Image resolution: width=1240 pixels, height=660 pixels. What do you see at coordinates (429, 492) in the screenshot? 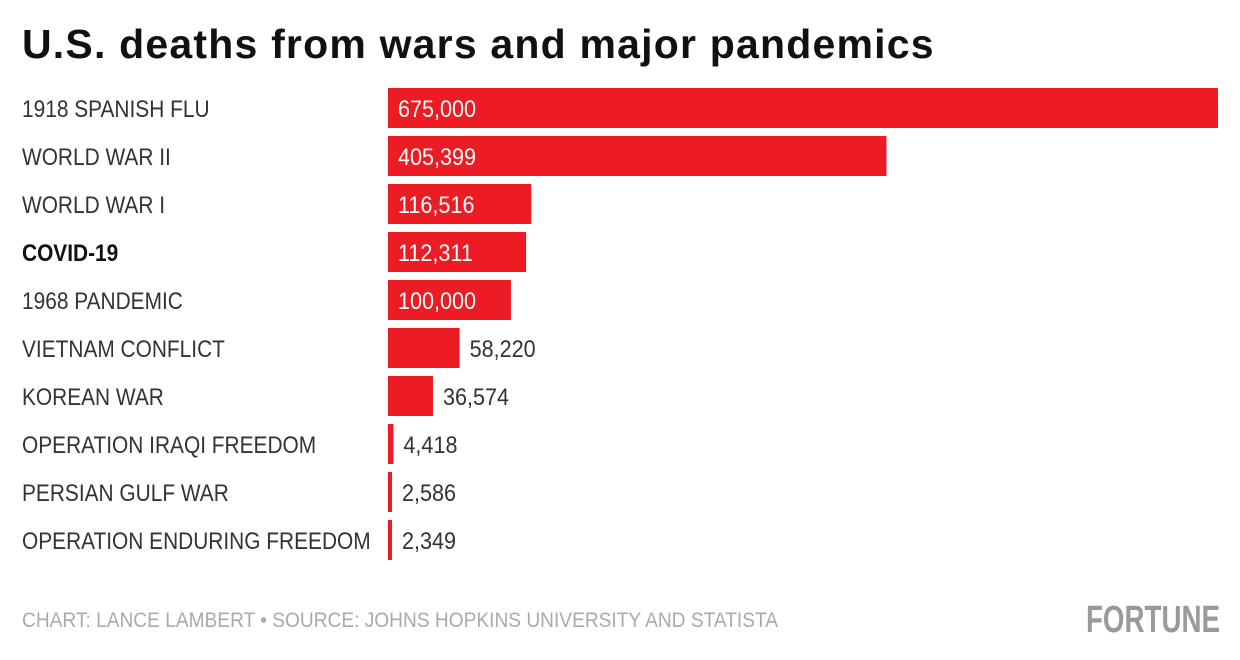
I see `value-label: 2,586` at bounding box center [429, 492].